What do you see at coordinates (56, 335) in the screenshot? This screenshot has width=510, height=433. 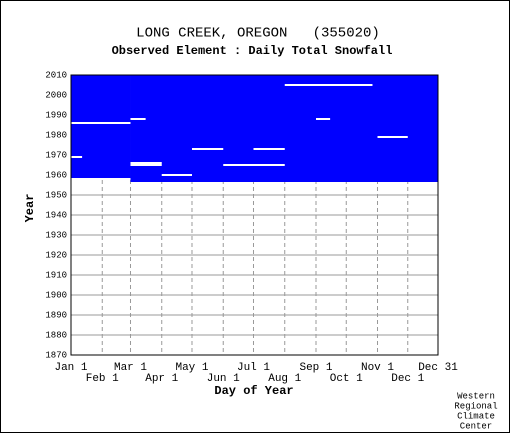 I see `y-tick-label: 1880` at bounding box center [56, 335].